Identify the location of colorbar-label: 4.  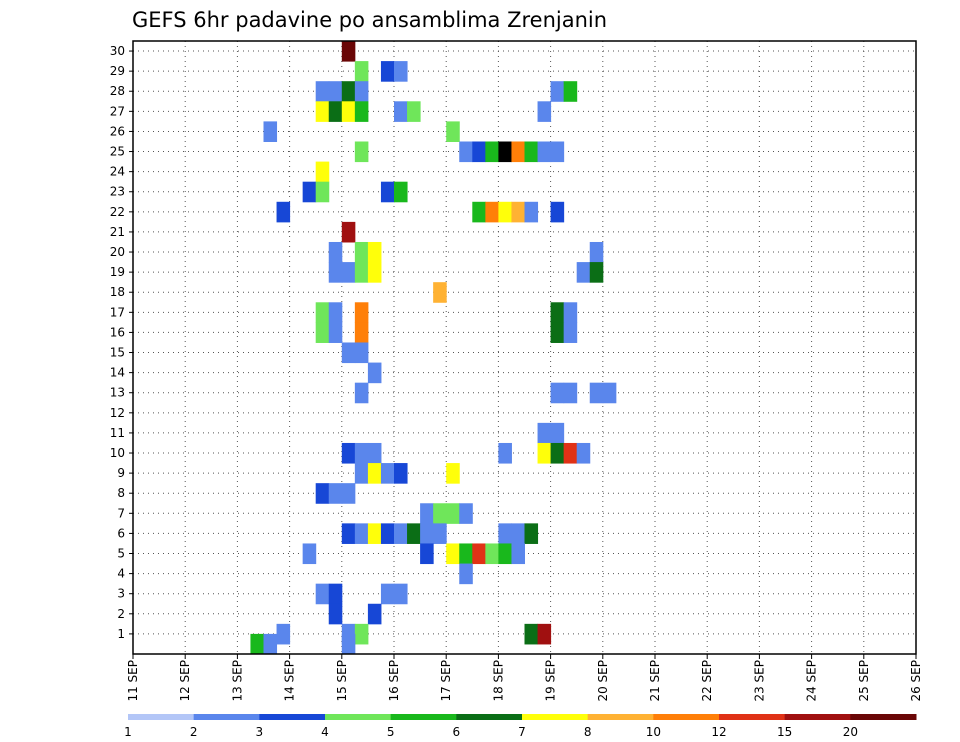
(325, 732).